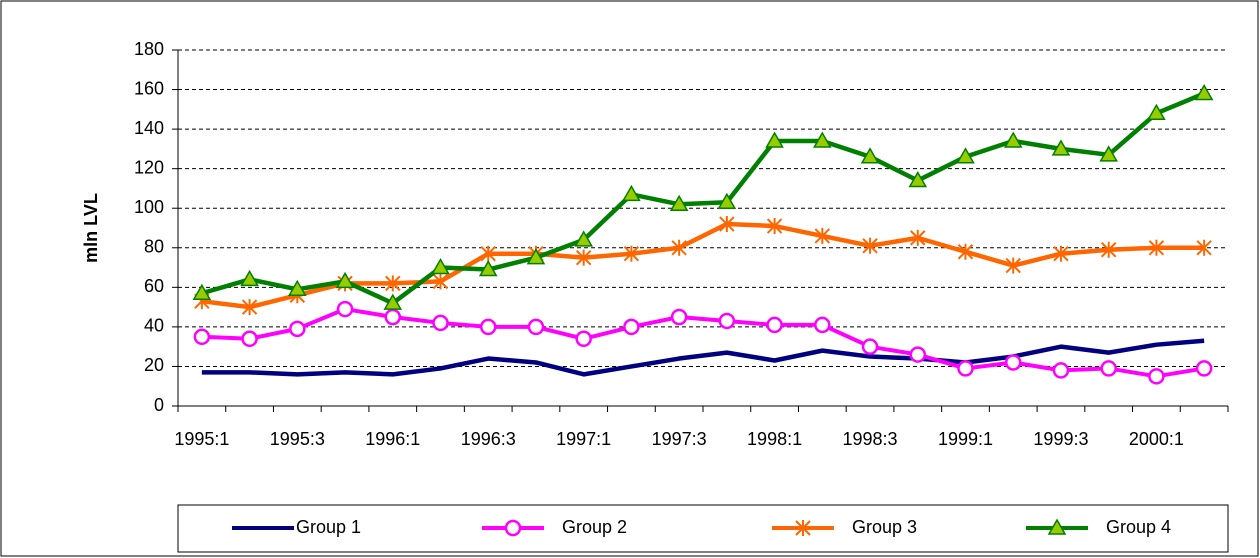 The width and height of the screenshot is (1260, 558). Describe the element at coordinates (594, 527) in the screenshot. I see `legend-label: Group 2` at that location.